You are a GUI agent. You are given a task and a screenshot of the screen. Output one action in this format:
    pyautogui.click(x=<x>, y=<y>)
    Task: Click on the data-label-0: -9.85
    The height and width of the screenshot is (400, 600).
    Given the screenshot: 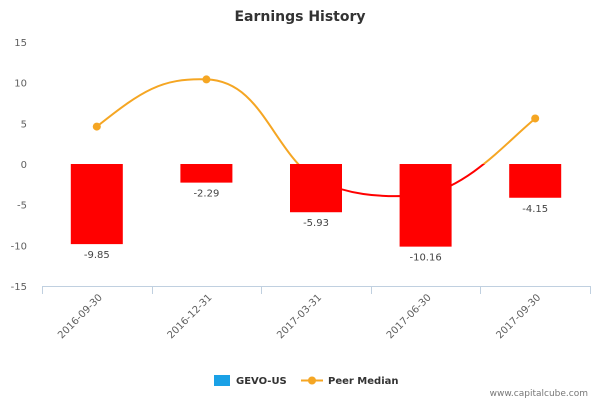 What is the action you would take?
    pyautogui.click(x=97, y=255)
    